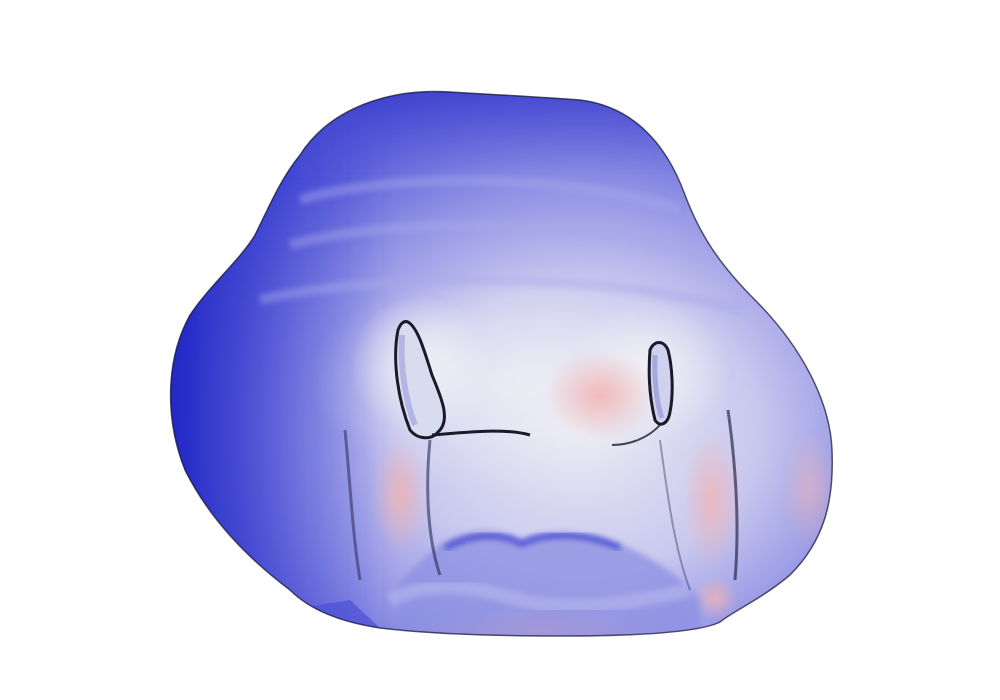 The width and height of the screenshot is (1000, 700). Describe the element at coordinates (642, 393) in the screenshot. I see `right-cavity` at that location.